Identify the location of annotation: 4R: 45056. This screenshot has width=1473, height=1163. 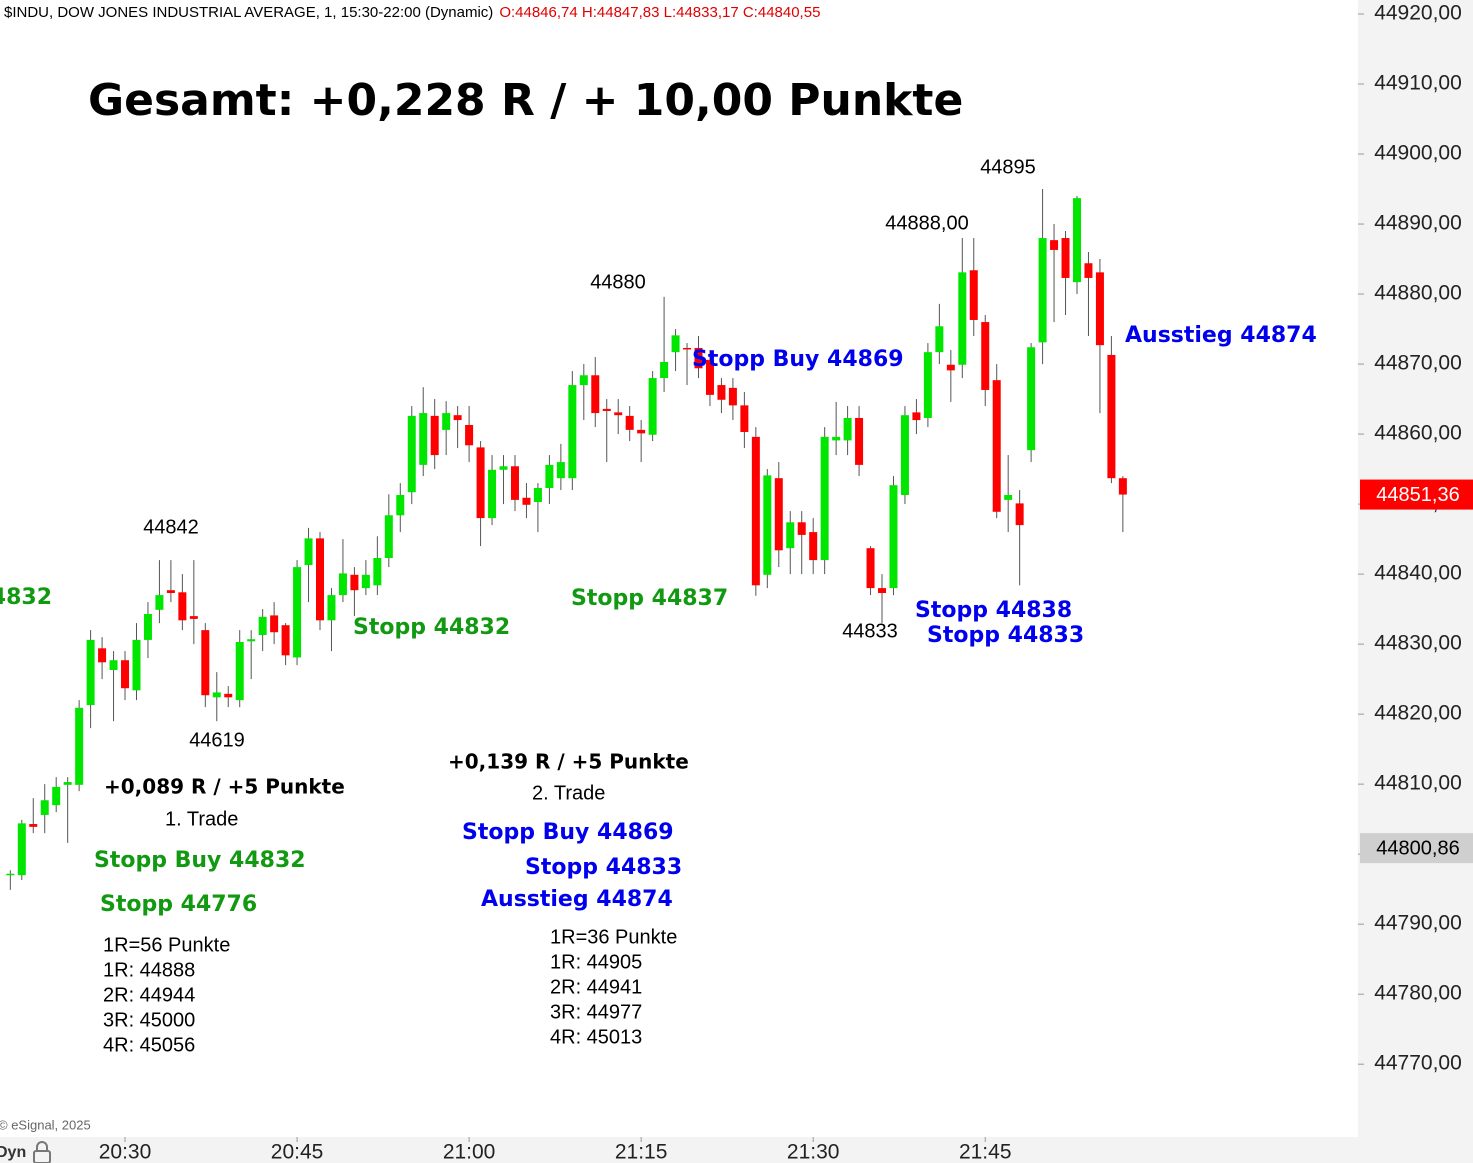
(149, 1045).